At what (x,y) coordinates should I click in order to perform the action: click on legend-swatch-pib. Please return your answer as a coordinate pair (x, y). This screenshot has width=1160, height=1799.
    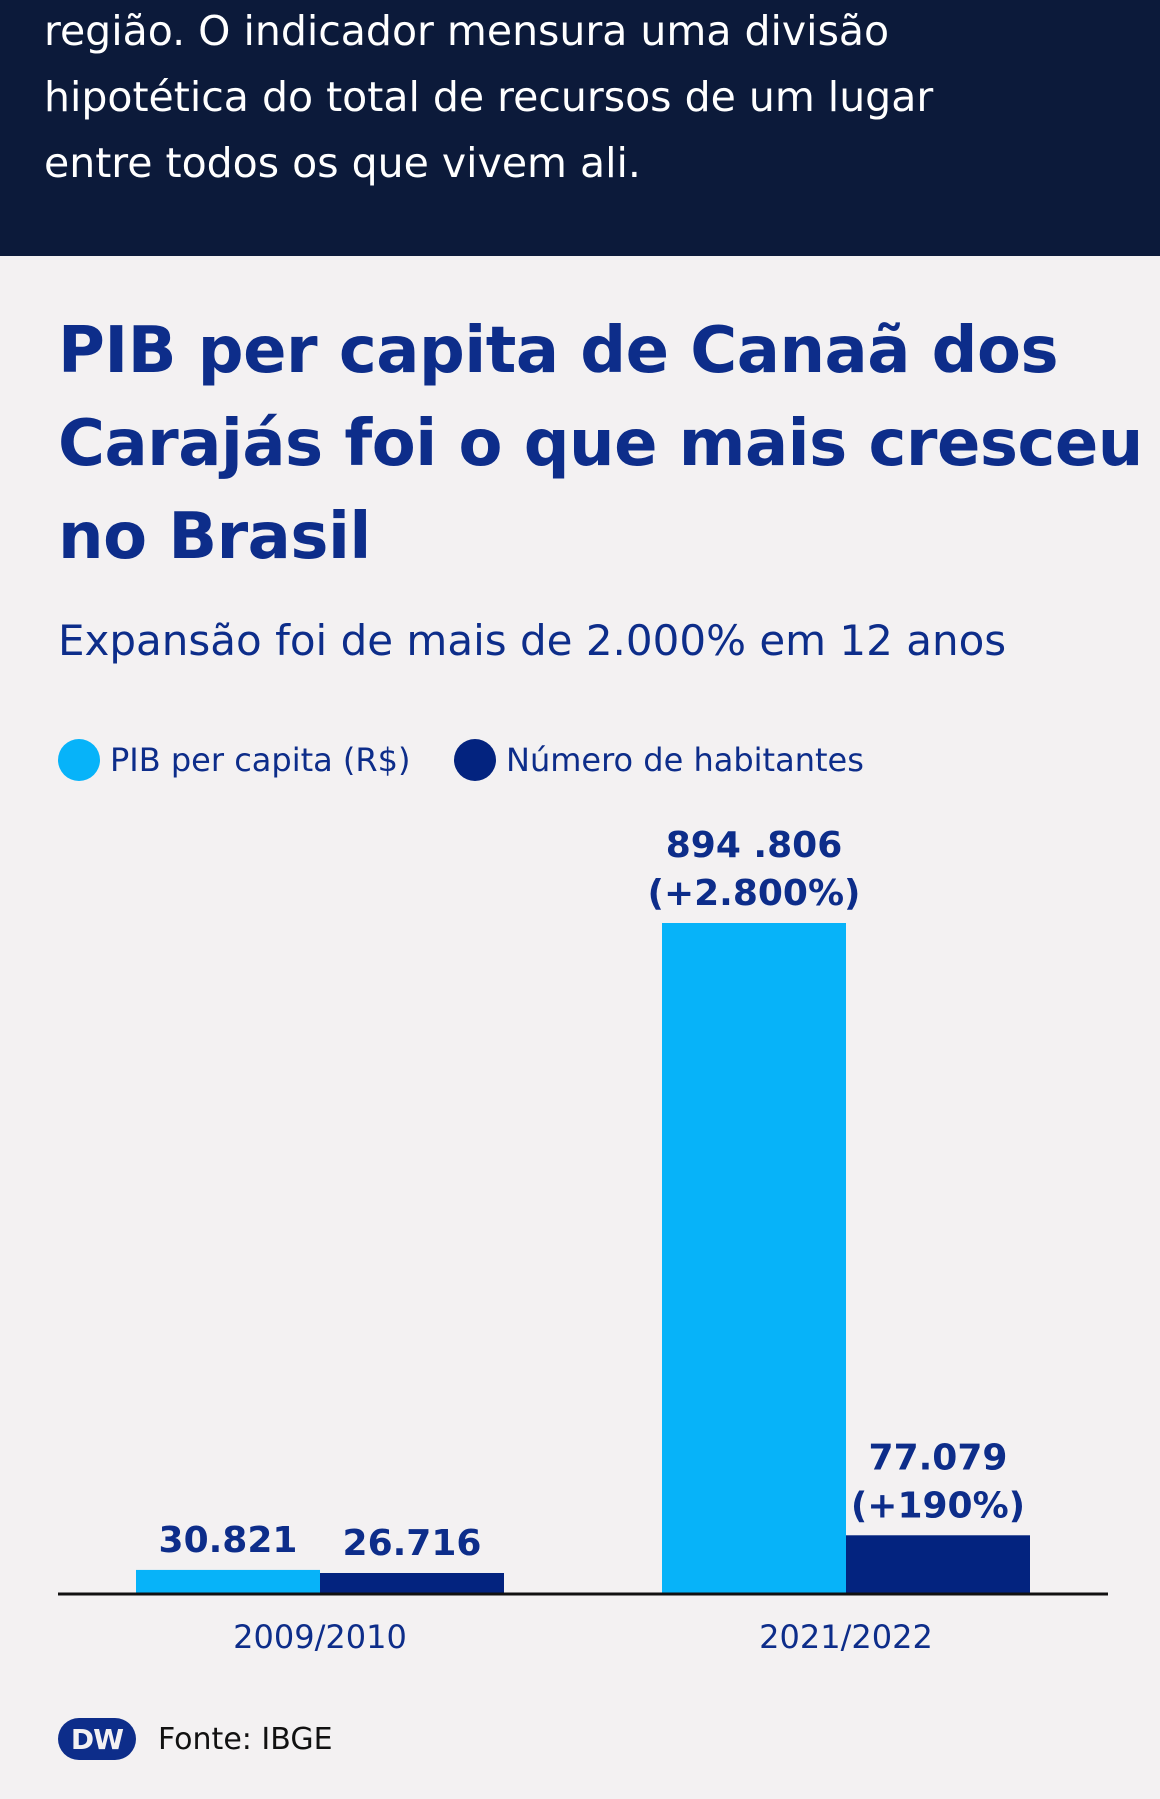
    Looking at the image, I should click on (79, 760).